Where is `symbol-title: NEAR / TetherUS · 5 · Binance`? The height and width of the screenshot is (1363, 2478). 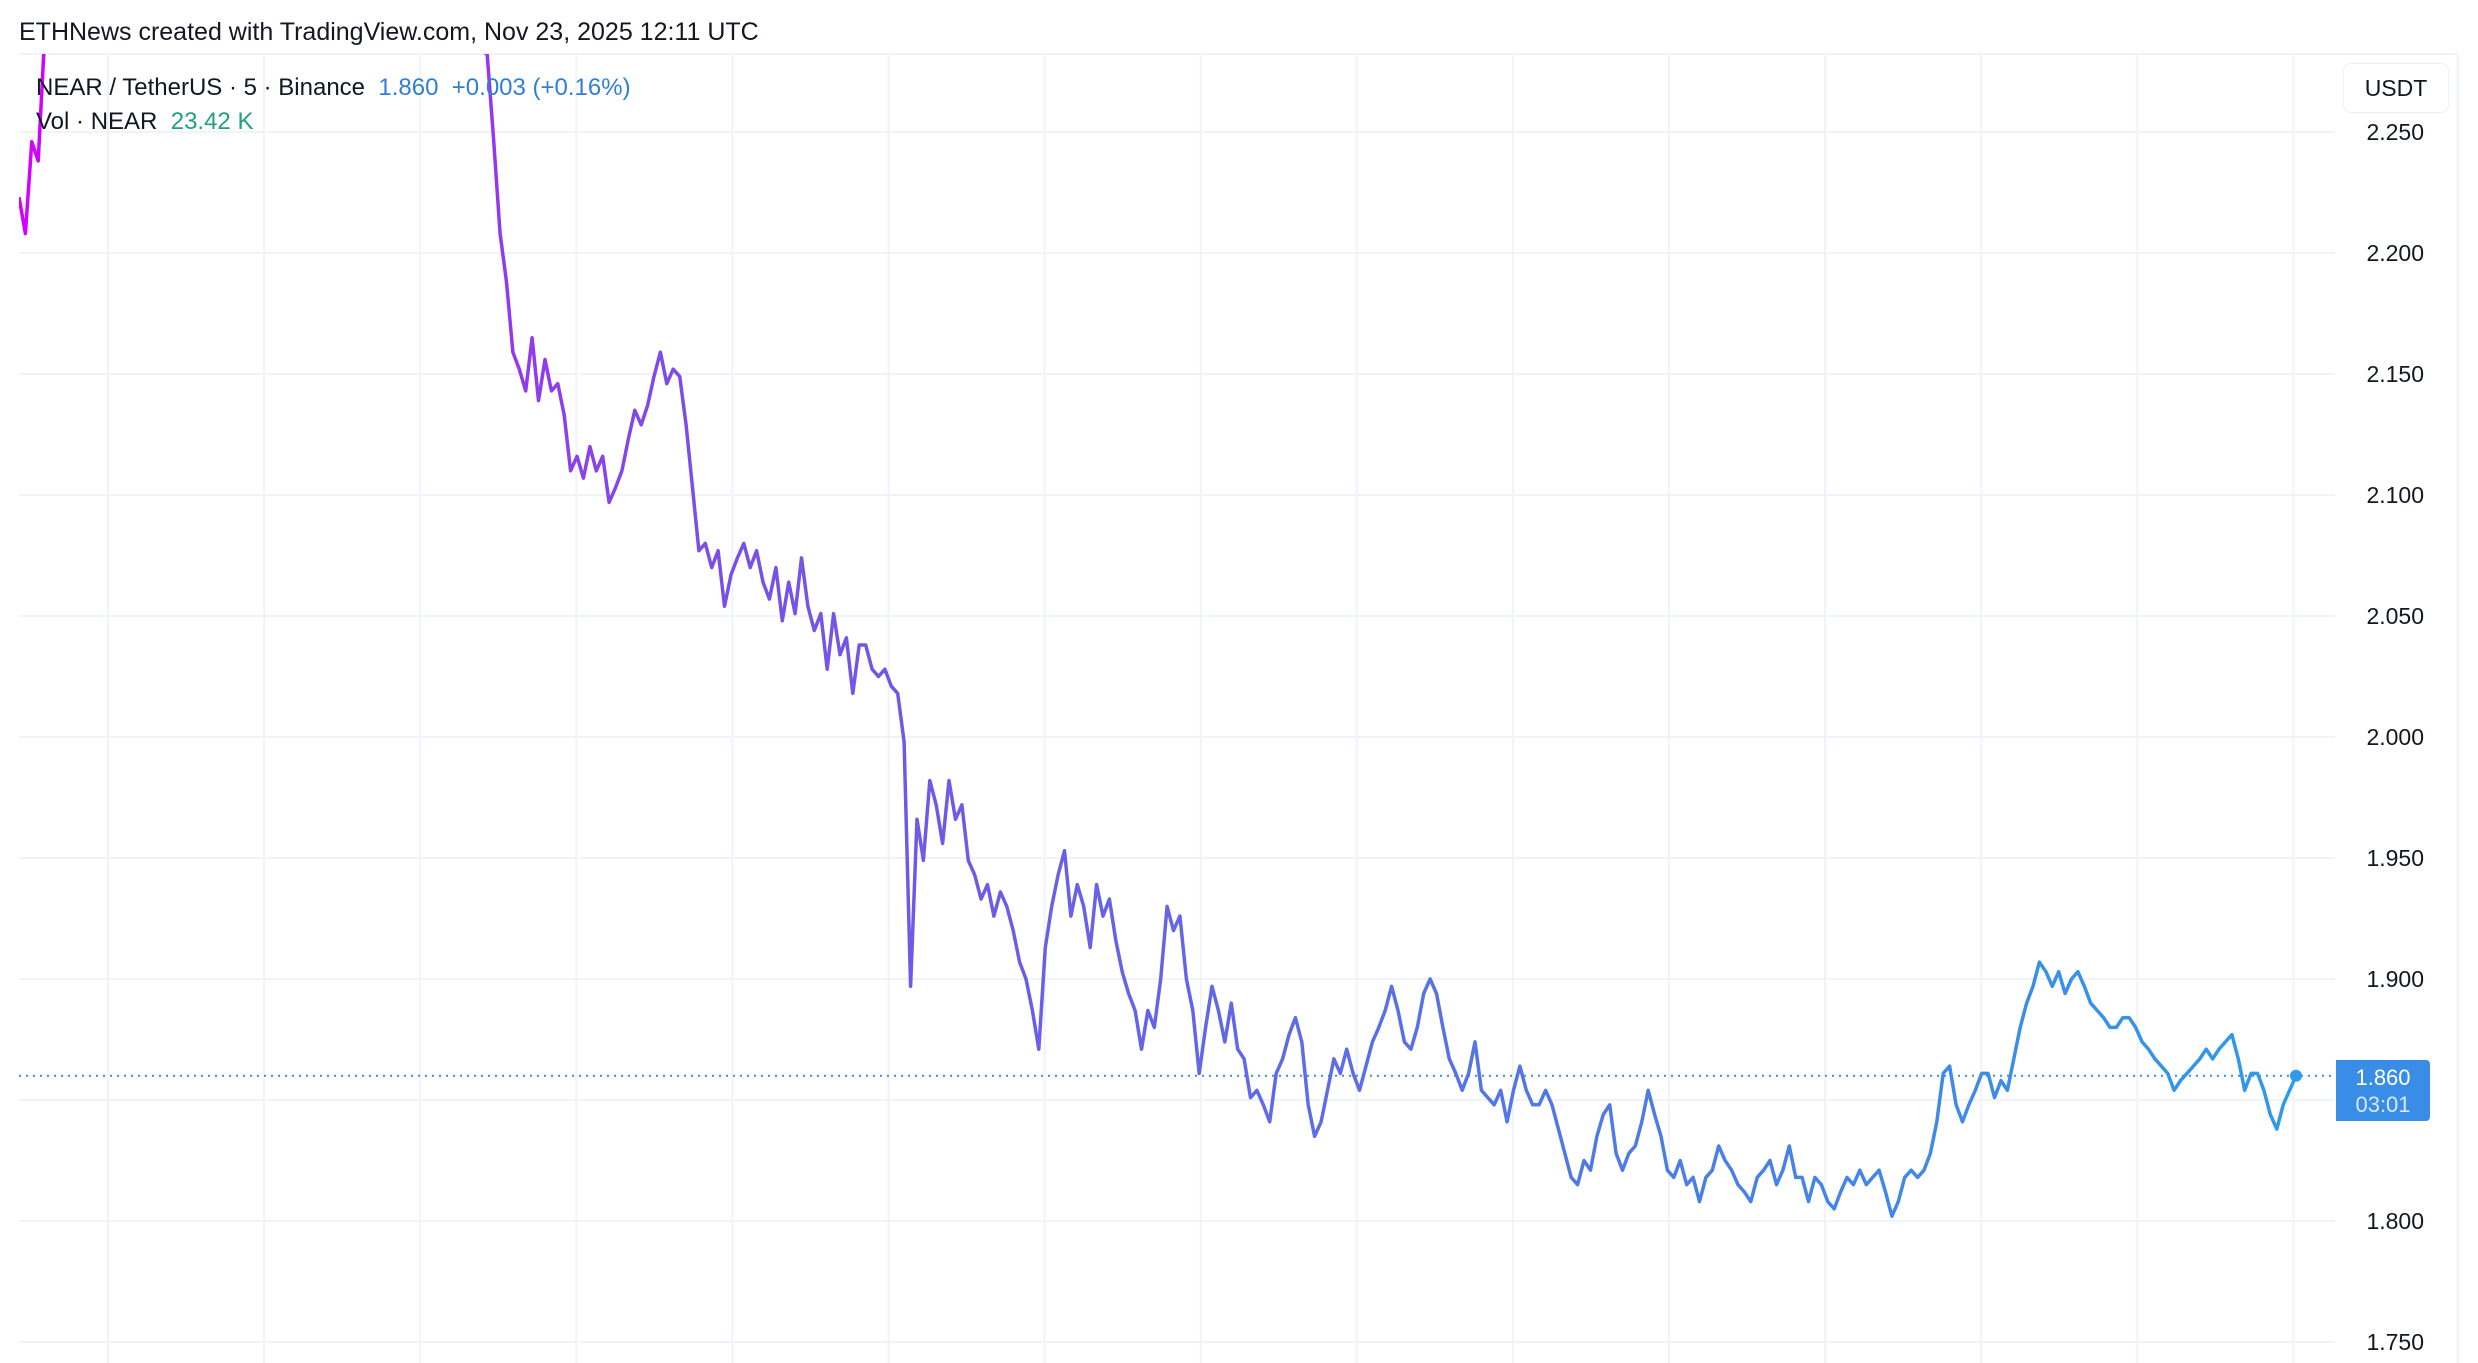 symbol-title: NEAR / TetherUS · 5 · Binance is located at coordinates (201, 87).